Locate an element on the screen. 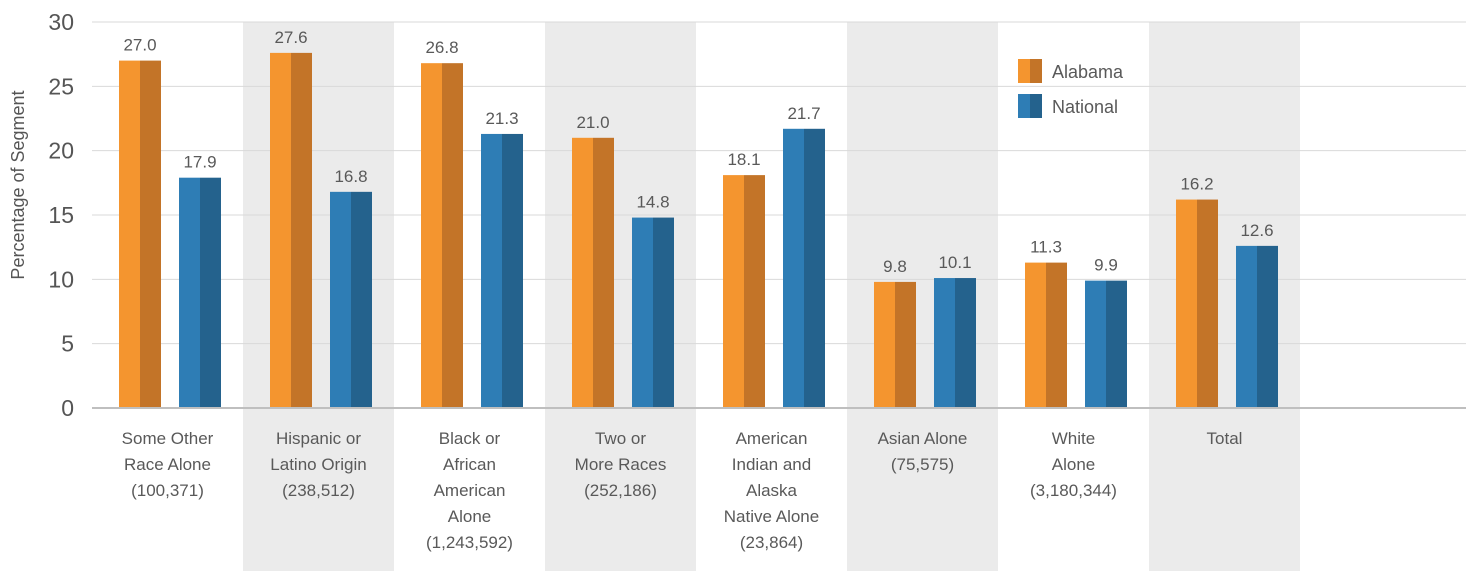  legend-label: Alabama is located at coordinates (1088, 72).